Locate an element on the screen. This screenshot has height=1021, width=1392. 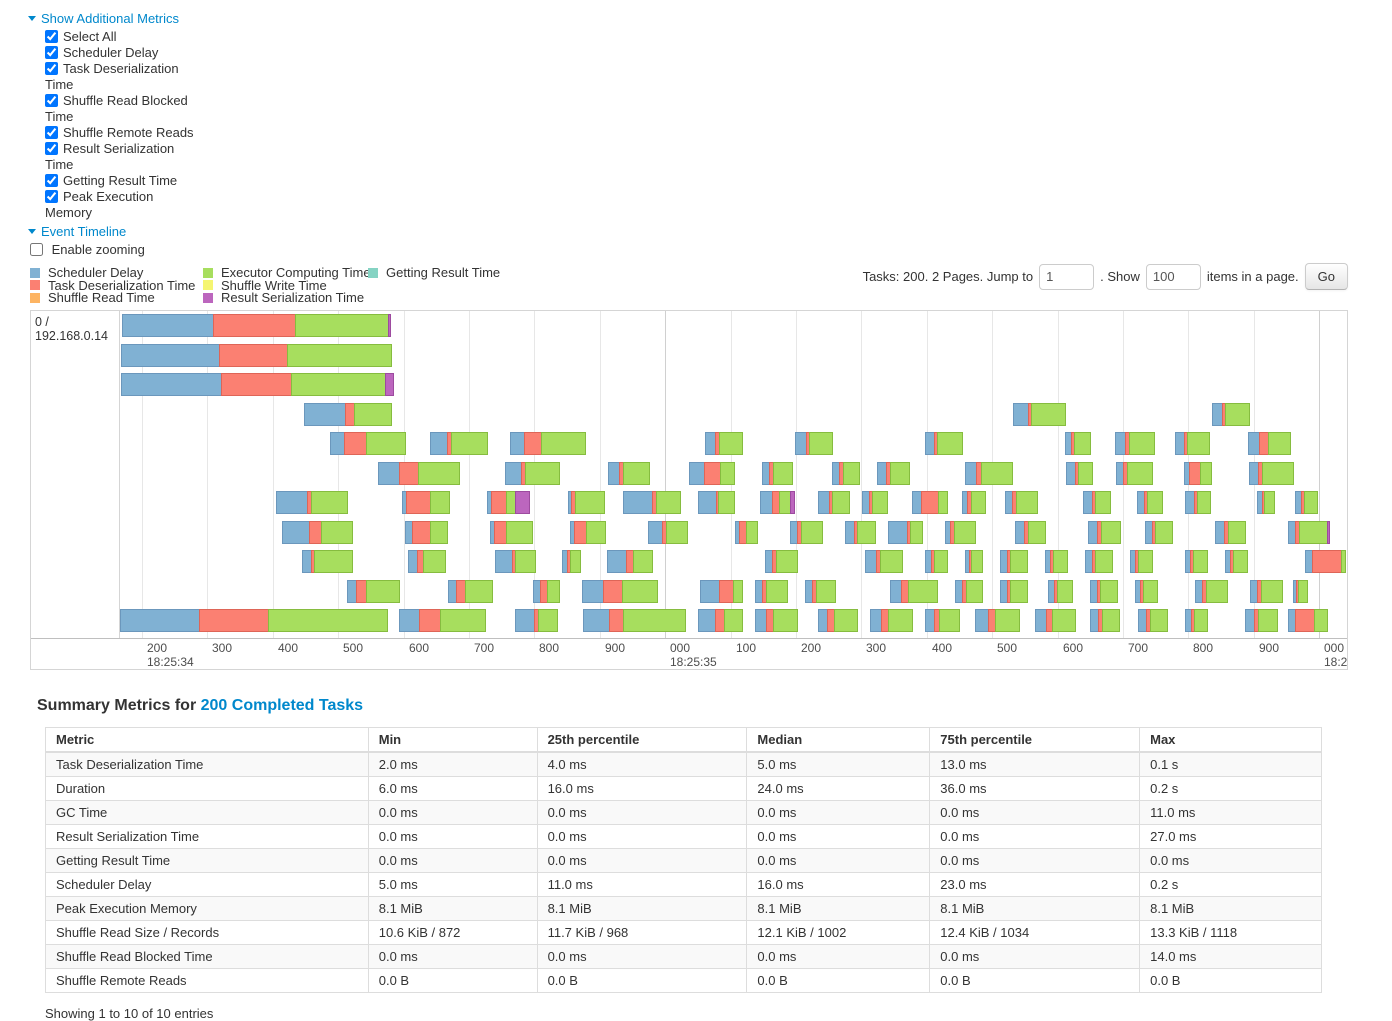
enable-zooming-checkbox: Enable zooming is located at coordinates (711, 250).